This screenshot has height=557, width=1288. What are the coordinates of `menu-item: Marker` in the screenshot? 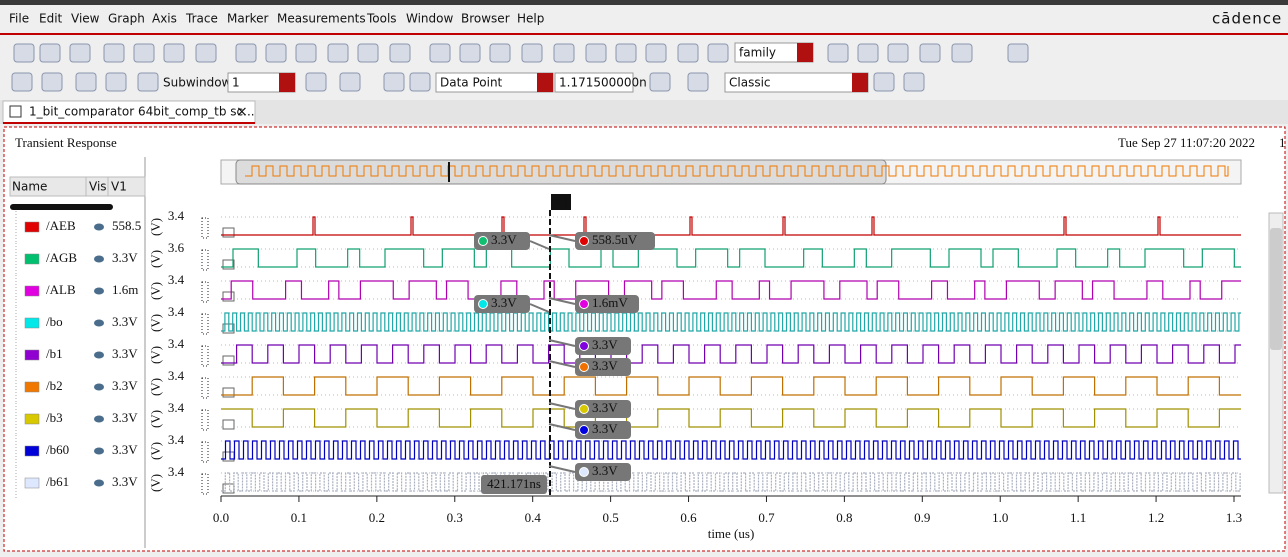 It's located at (248, 19).